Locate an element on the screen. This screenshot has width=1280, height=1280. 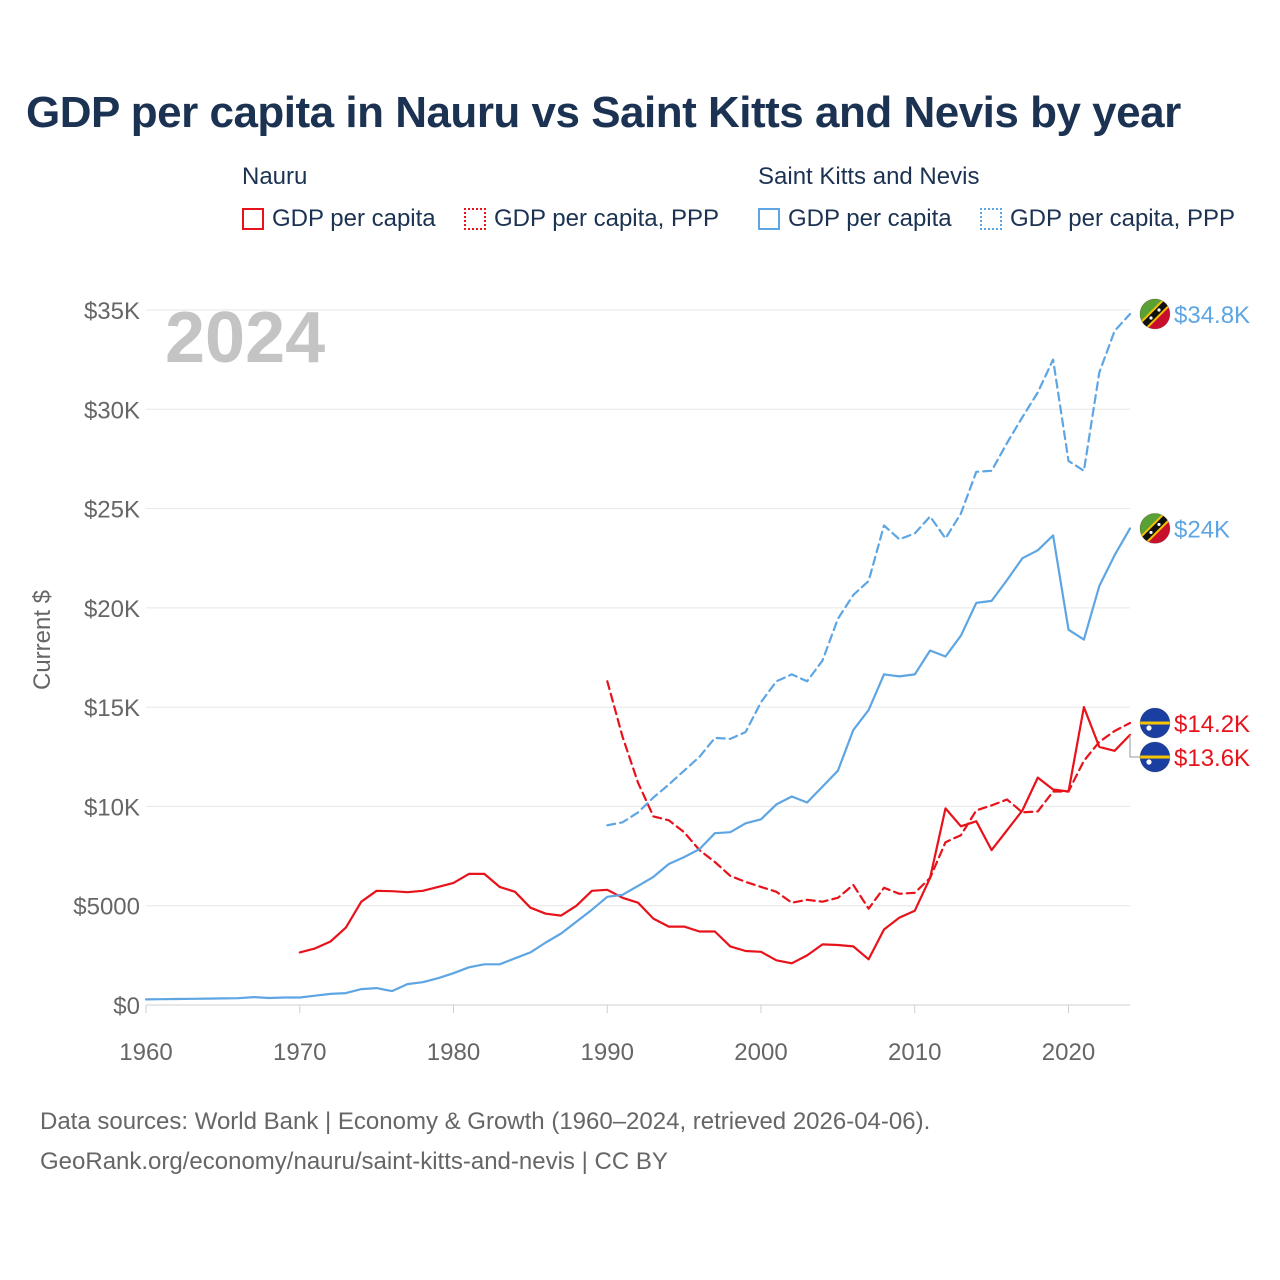
legend-nauru-ppp: GDP per capita, PPP is located at coordinates (591, 219).